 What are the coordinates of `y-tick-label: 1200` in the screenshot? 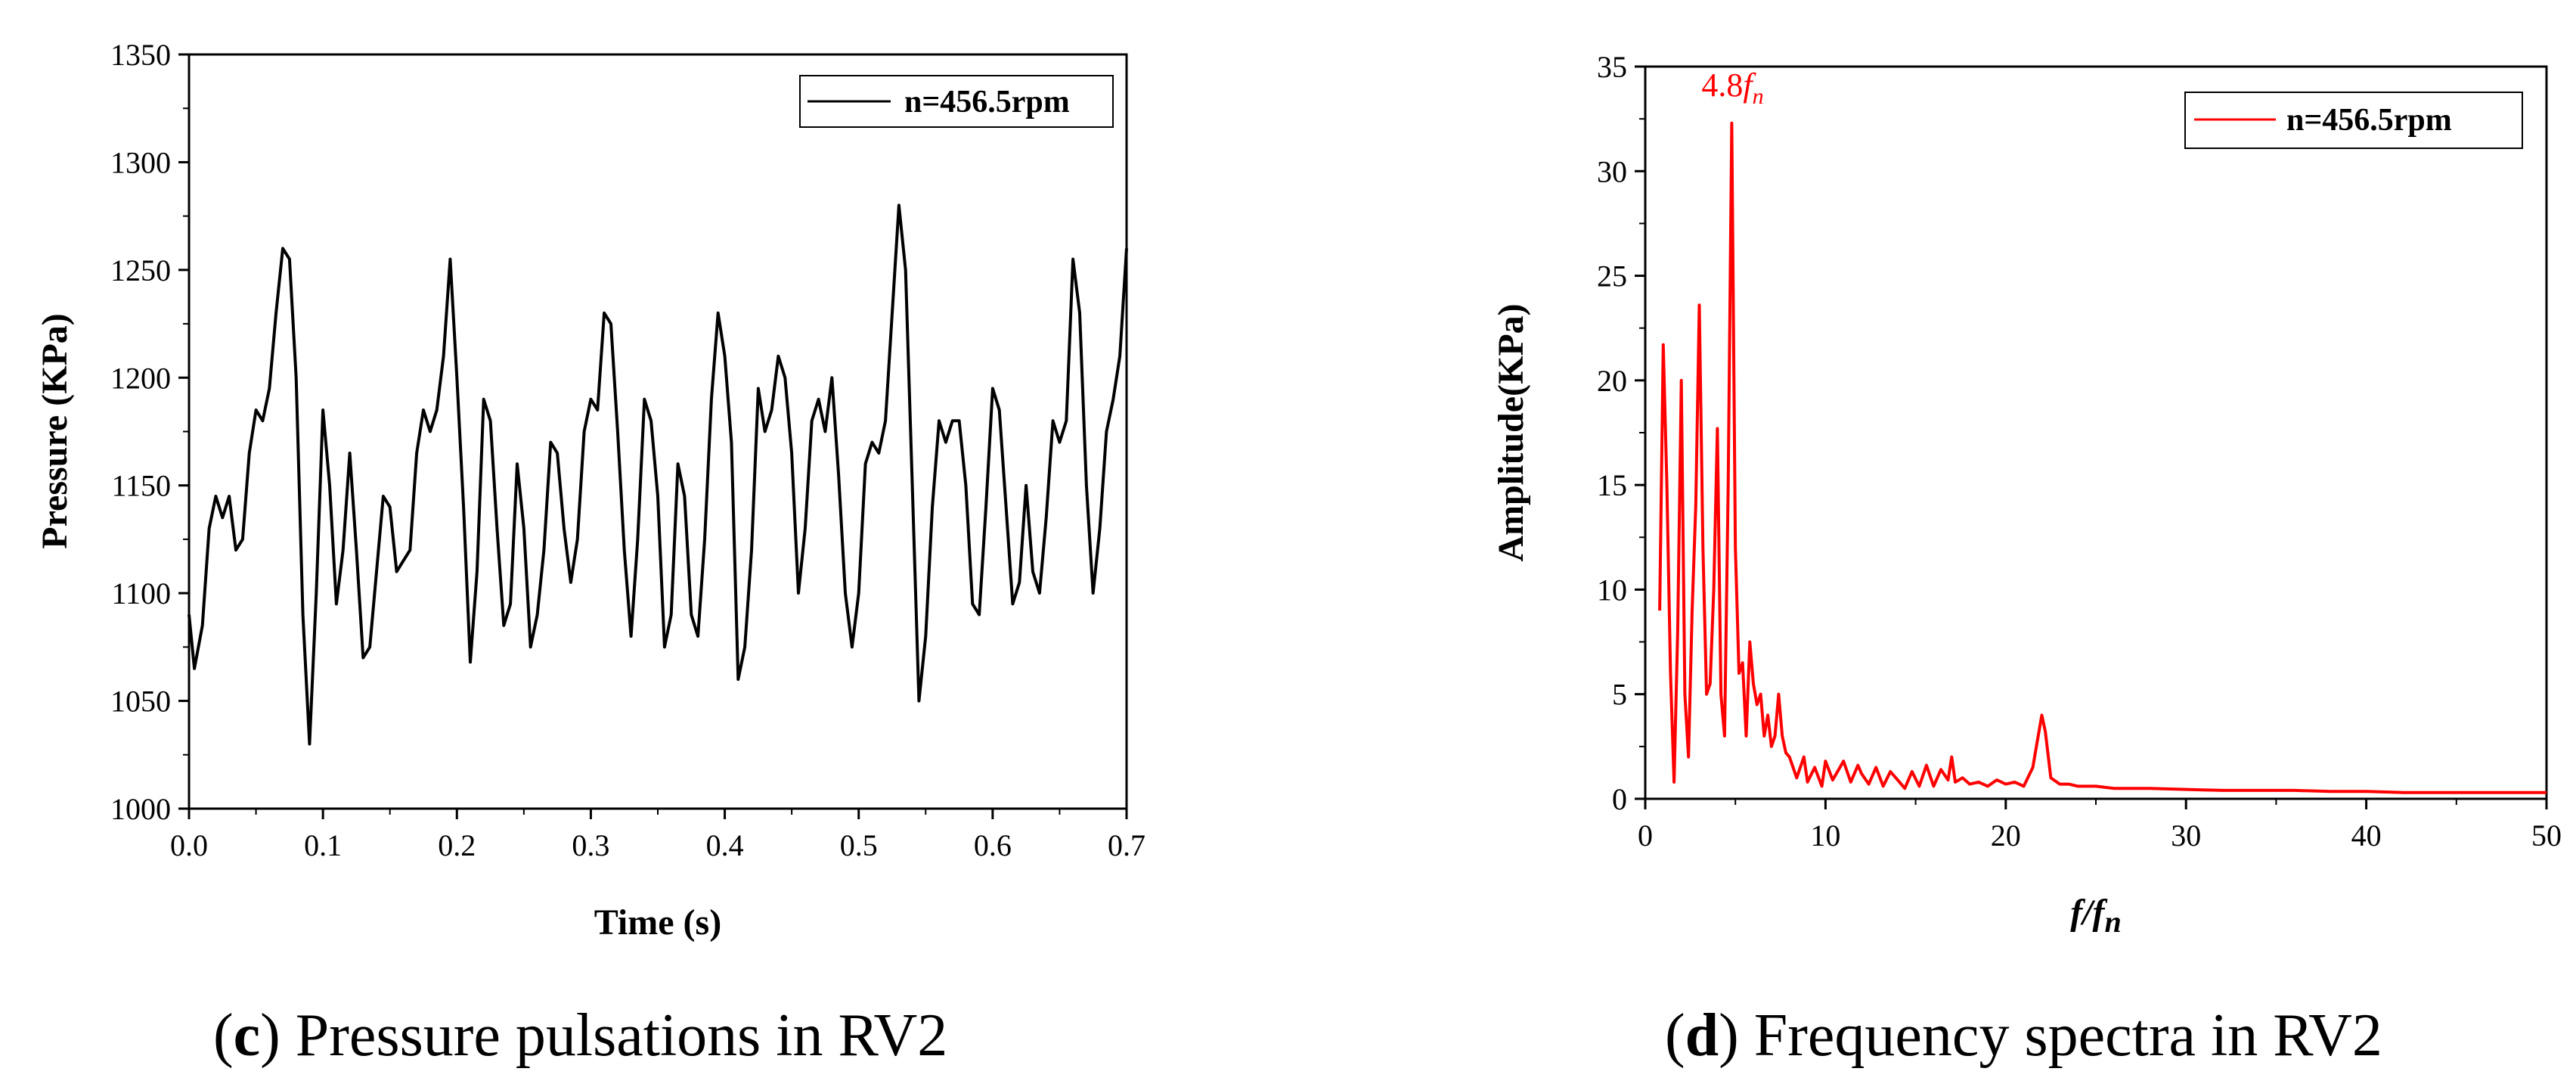 It's located at (140, 378).